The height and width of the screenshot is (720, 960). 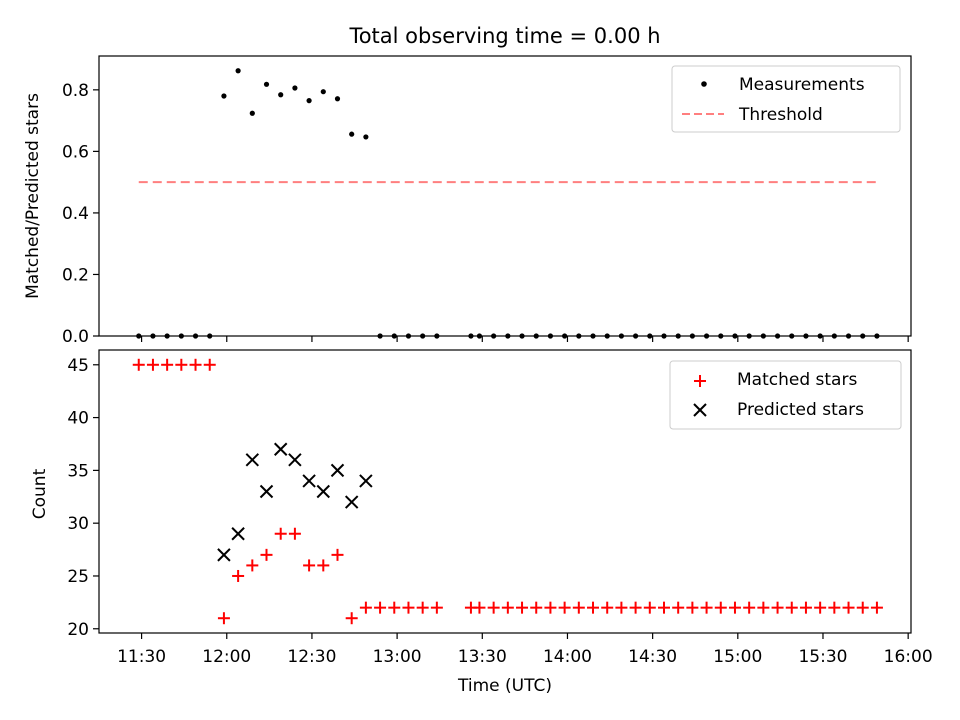 What do you see at coordinates (40, 493) in the screenshot?
I see `bottom-y-axis-label: Count` at bounding box center [40, 493].